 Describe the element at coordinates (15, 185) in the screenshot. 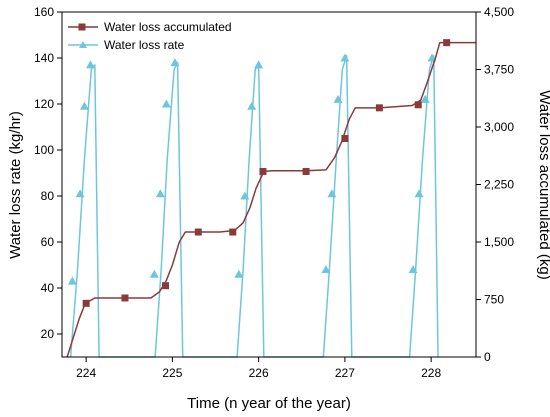

I see `y-left-axis-title: Water loss rate (kg/hr)` at that location.